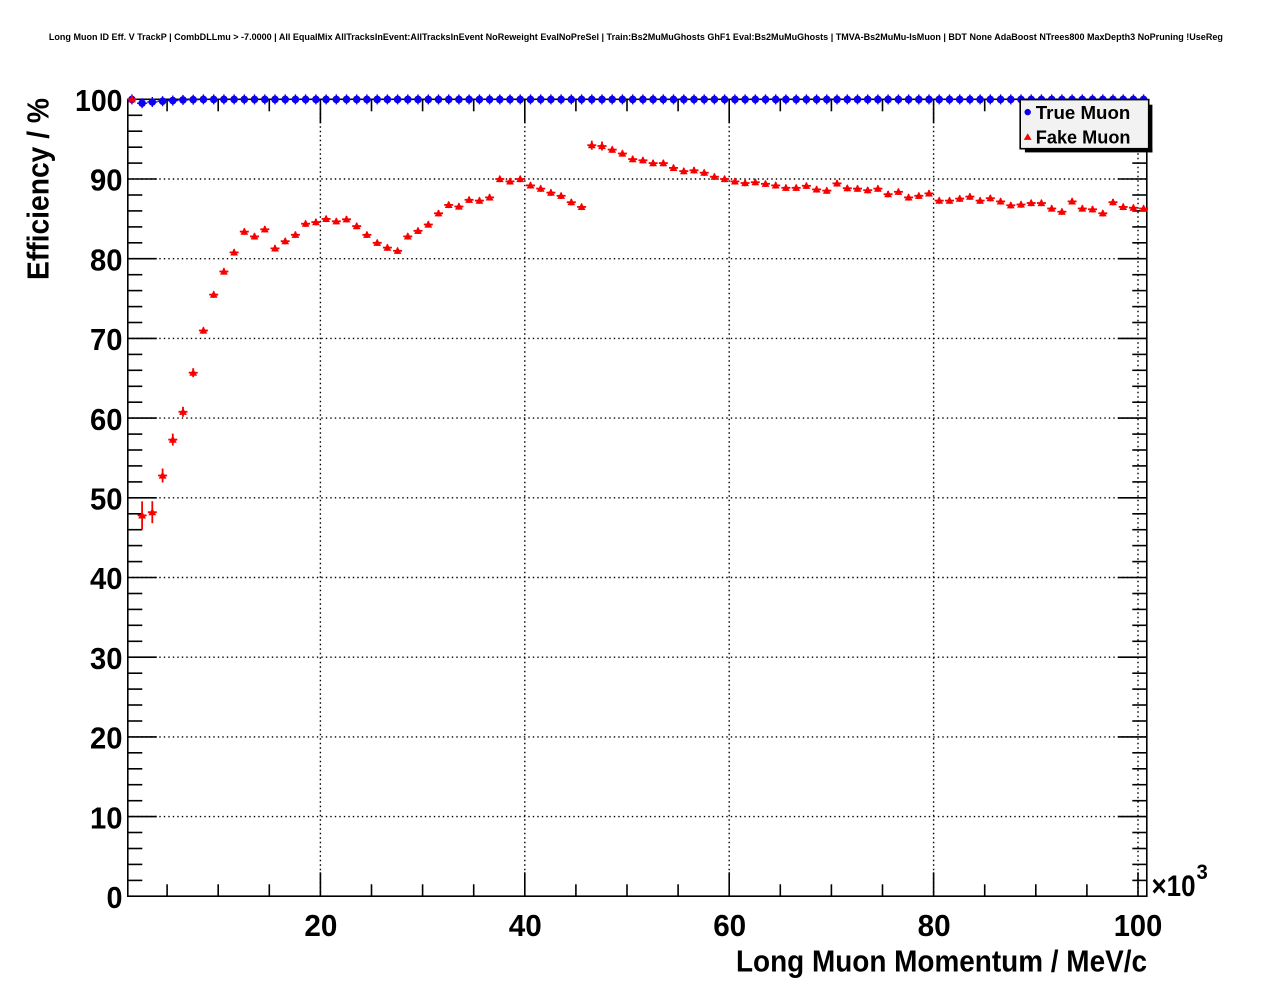 The height and width of the screenshot is (996, 1276). I want to click on svg-text: Fake Muon, so click(1083, 136).